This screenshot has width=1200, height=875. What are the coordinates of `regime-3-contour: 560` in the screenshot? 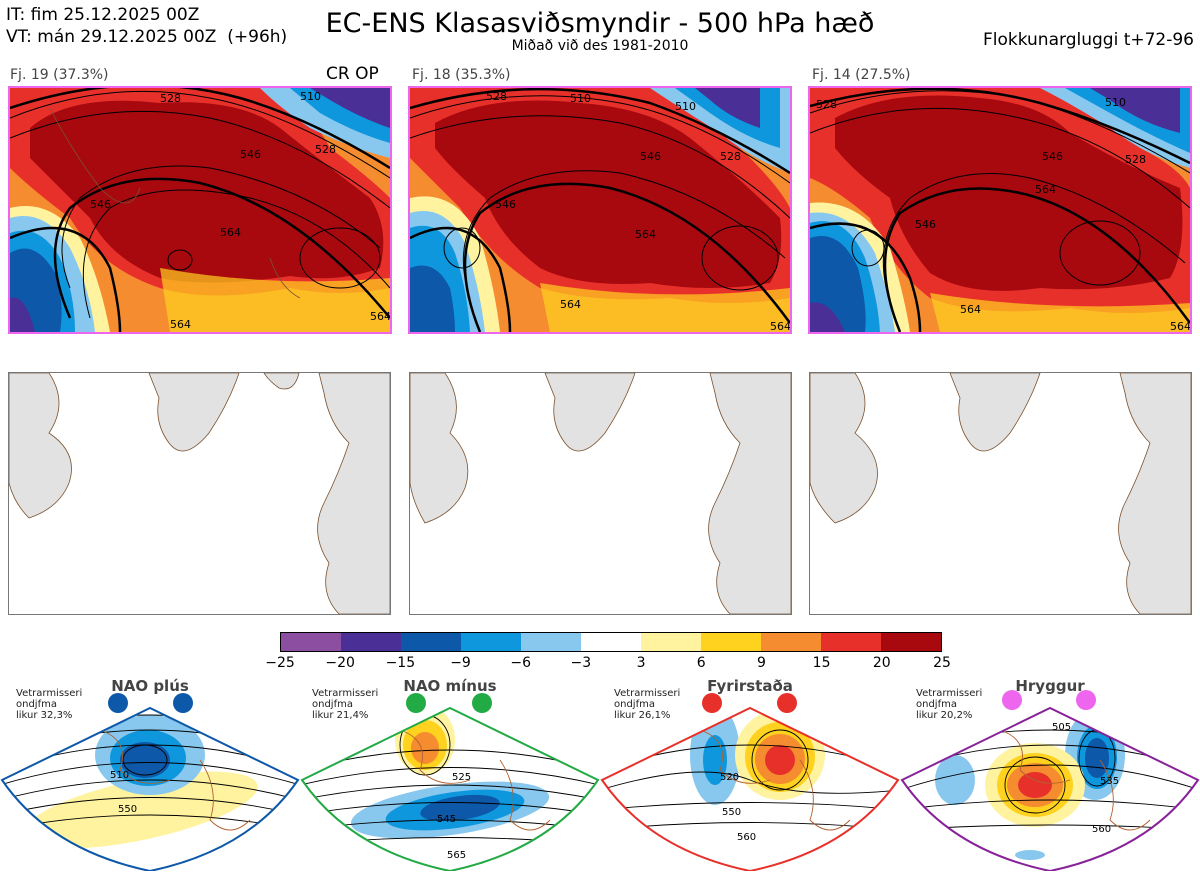 It's located at (746, 837).